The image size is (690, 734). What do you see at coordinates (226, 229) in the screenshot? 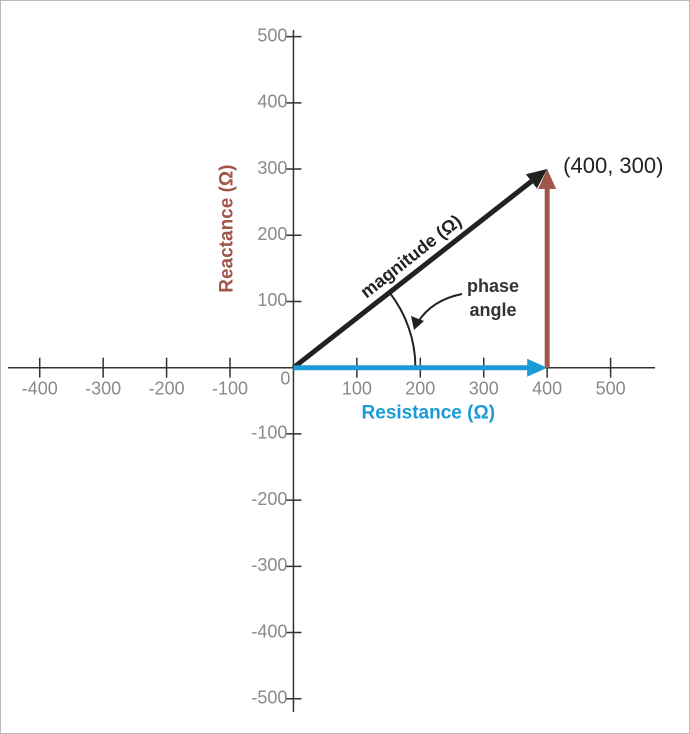
I see `y-axis-label: Reactance (Ω)` at bounding box center [226, 229].